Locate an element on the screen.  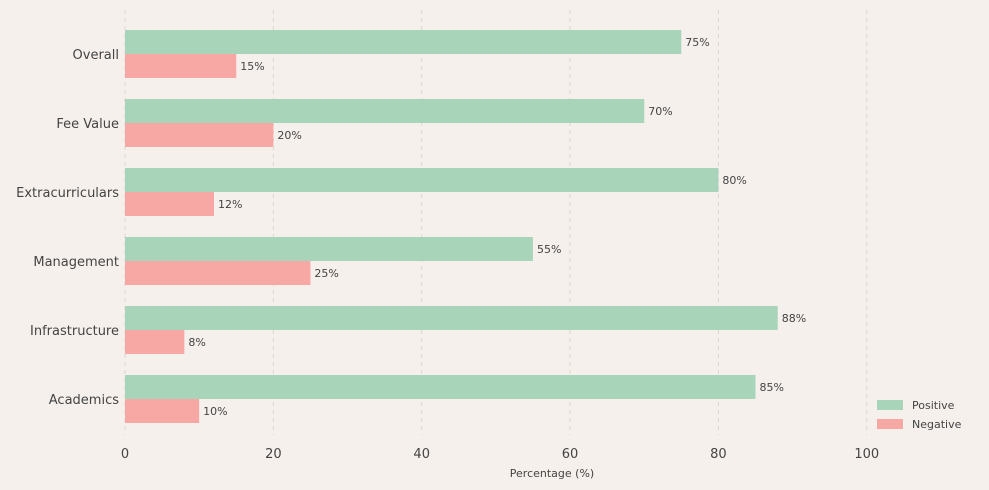
positive-data-label: 85% is located at coordinates (771, 387).